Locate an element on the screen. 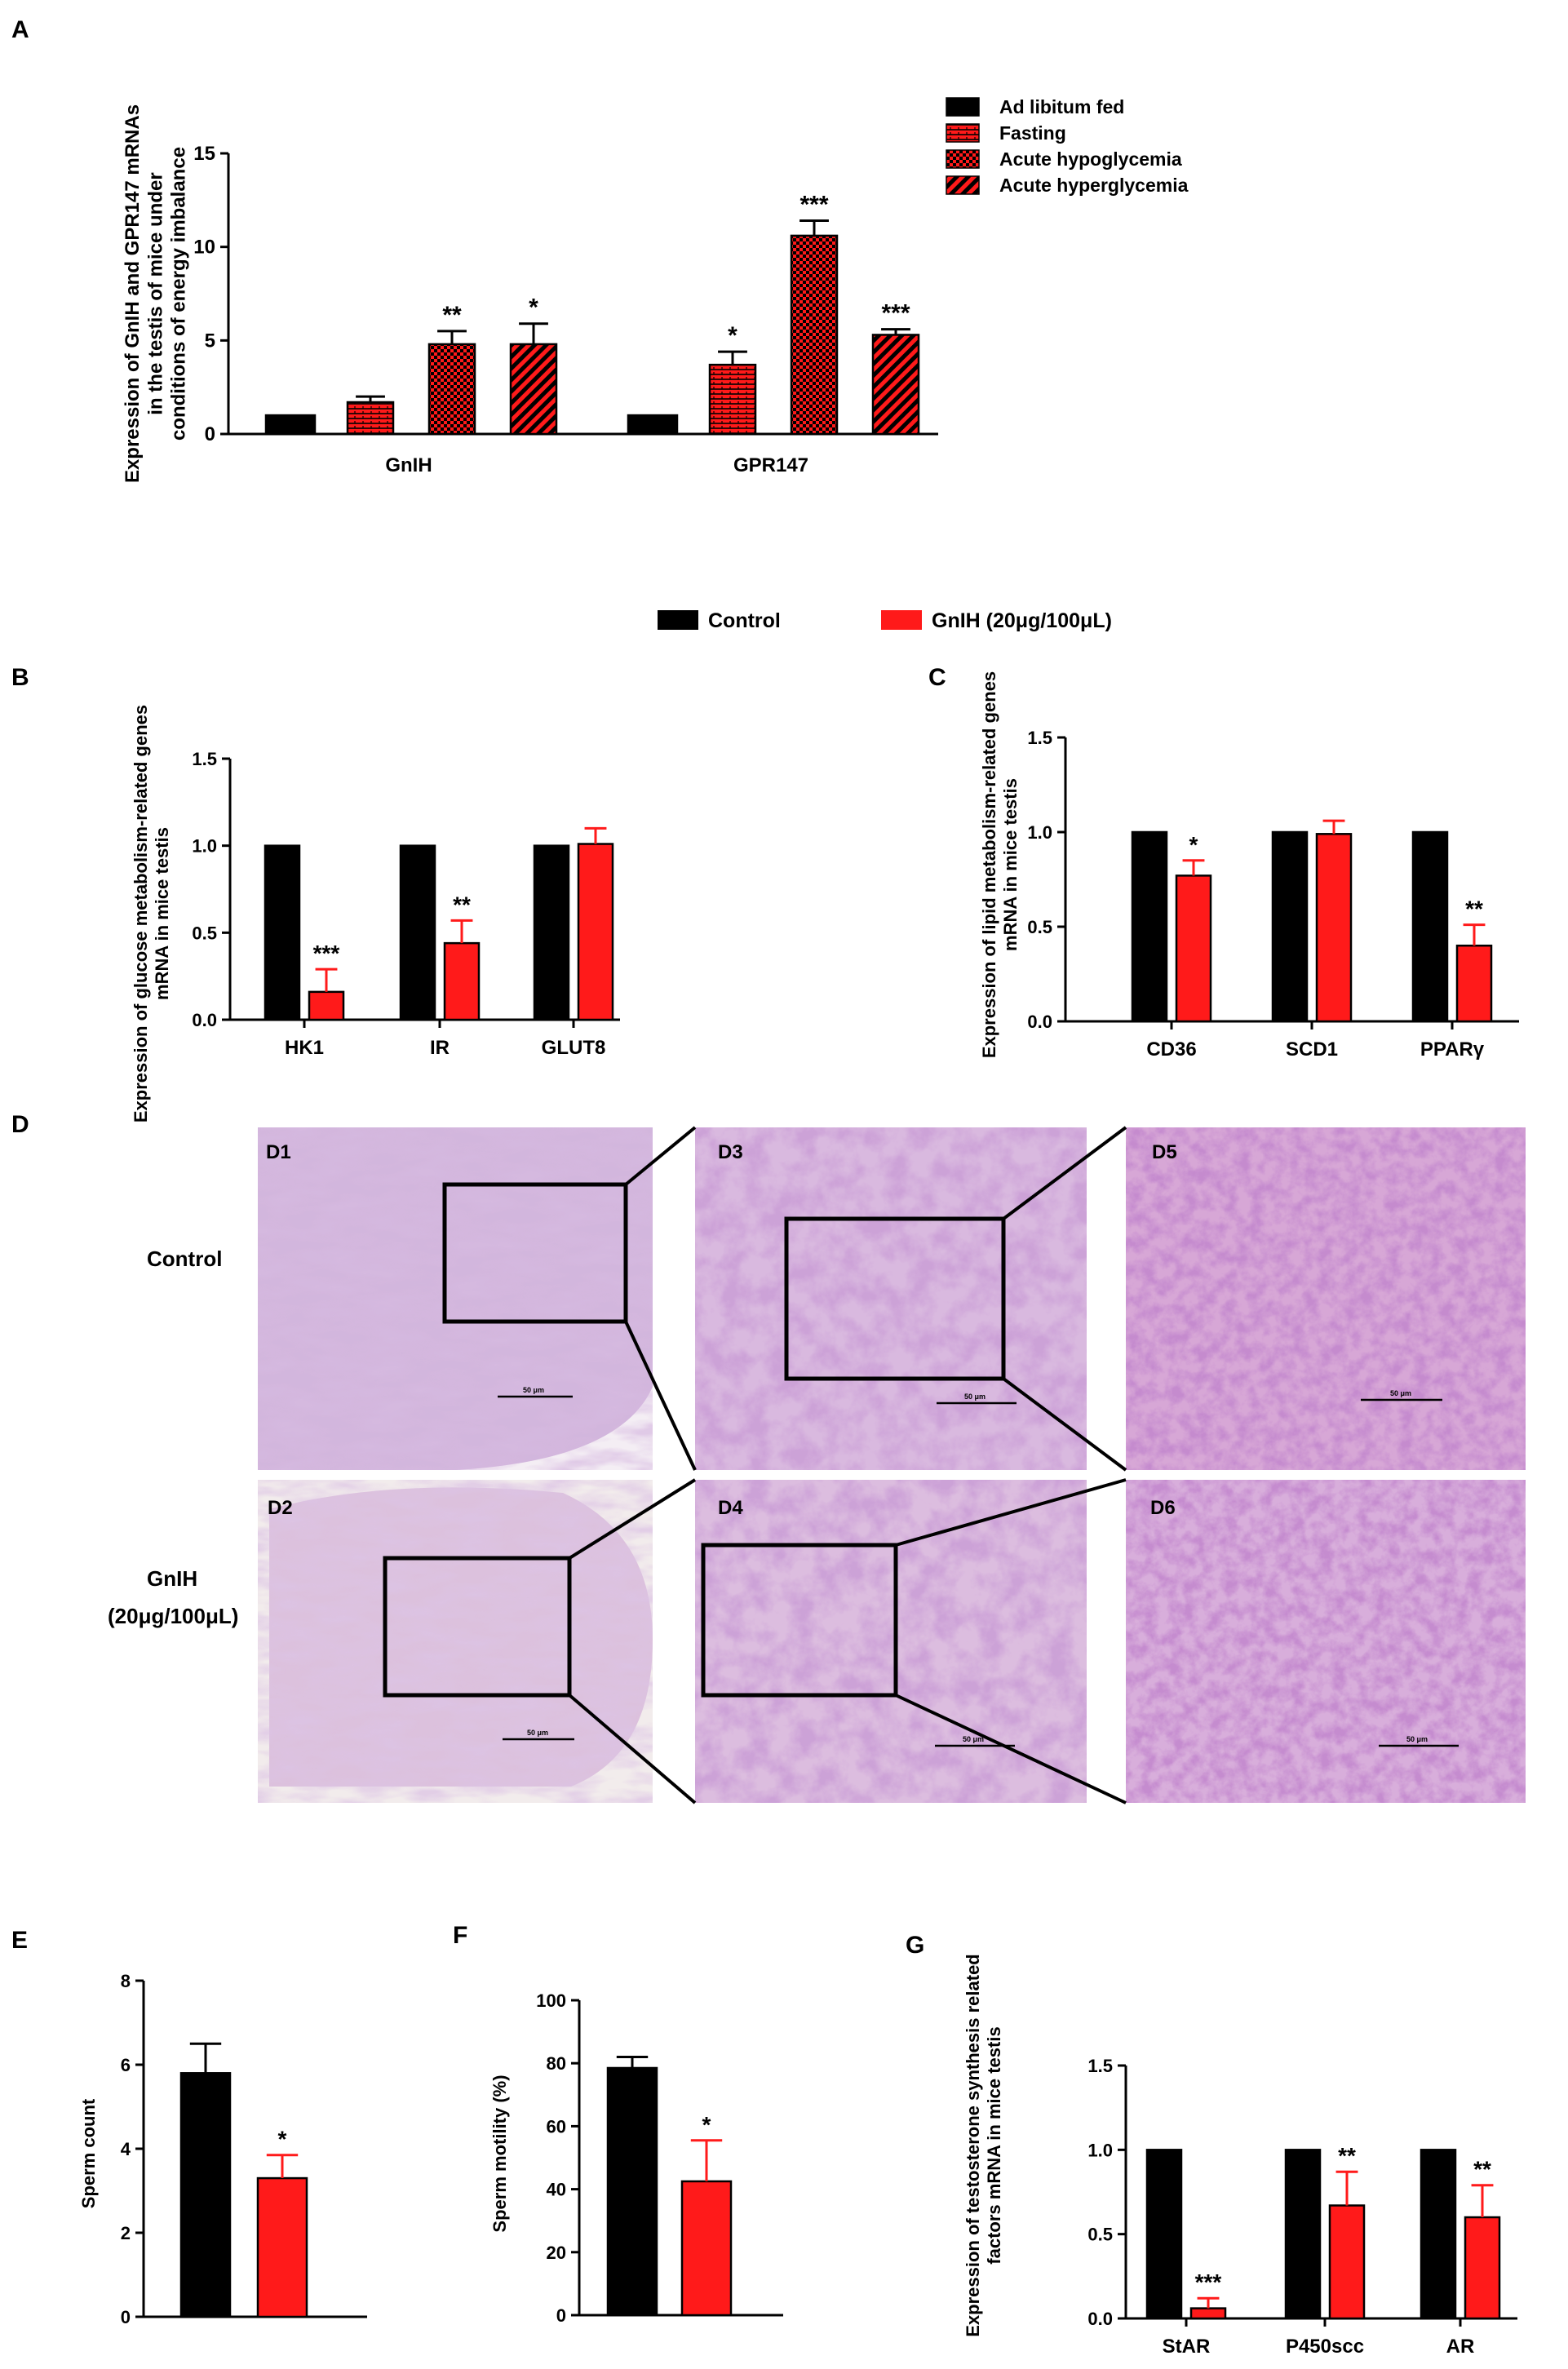  significance-b: ** is located at coordinates (462, 905).